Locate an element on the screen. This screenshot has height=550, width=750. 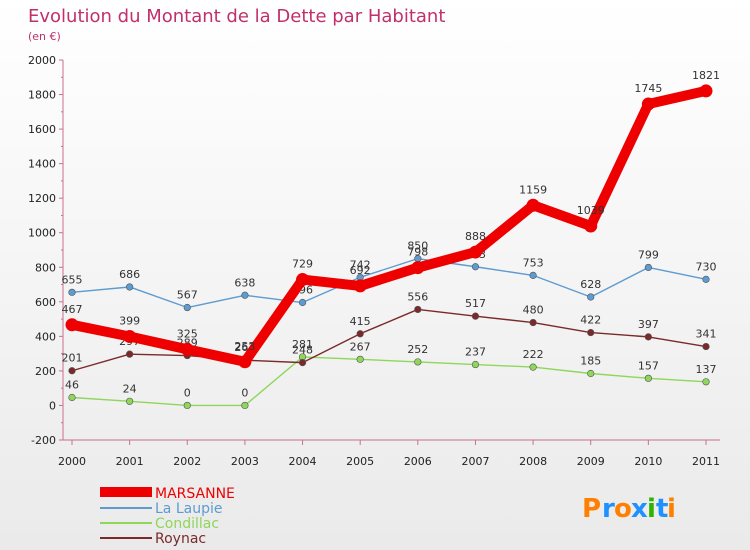
data-label-roynac: 397 is located at coordinates (648, 324).